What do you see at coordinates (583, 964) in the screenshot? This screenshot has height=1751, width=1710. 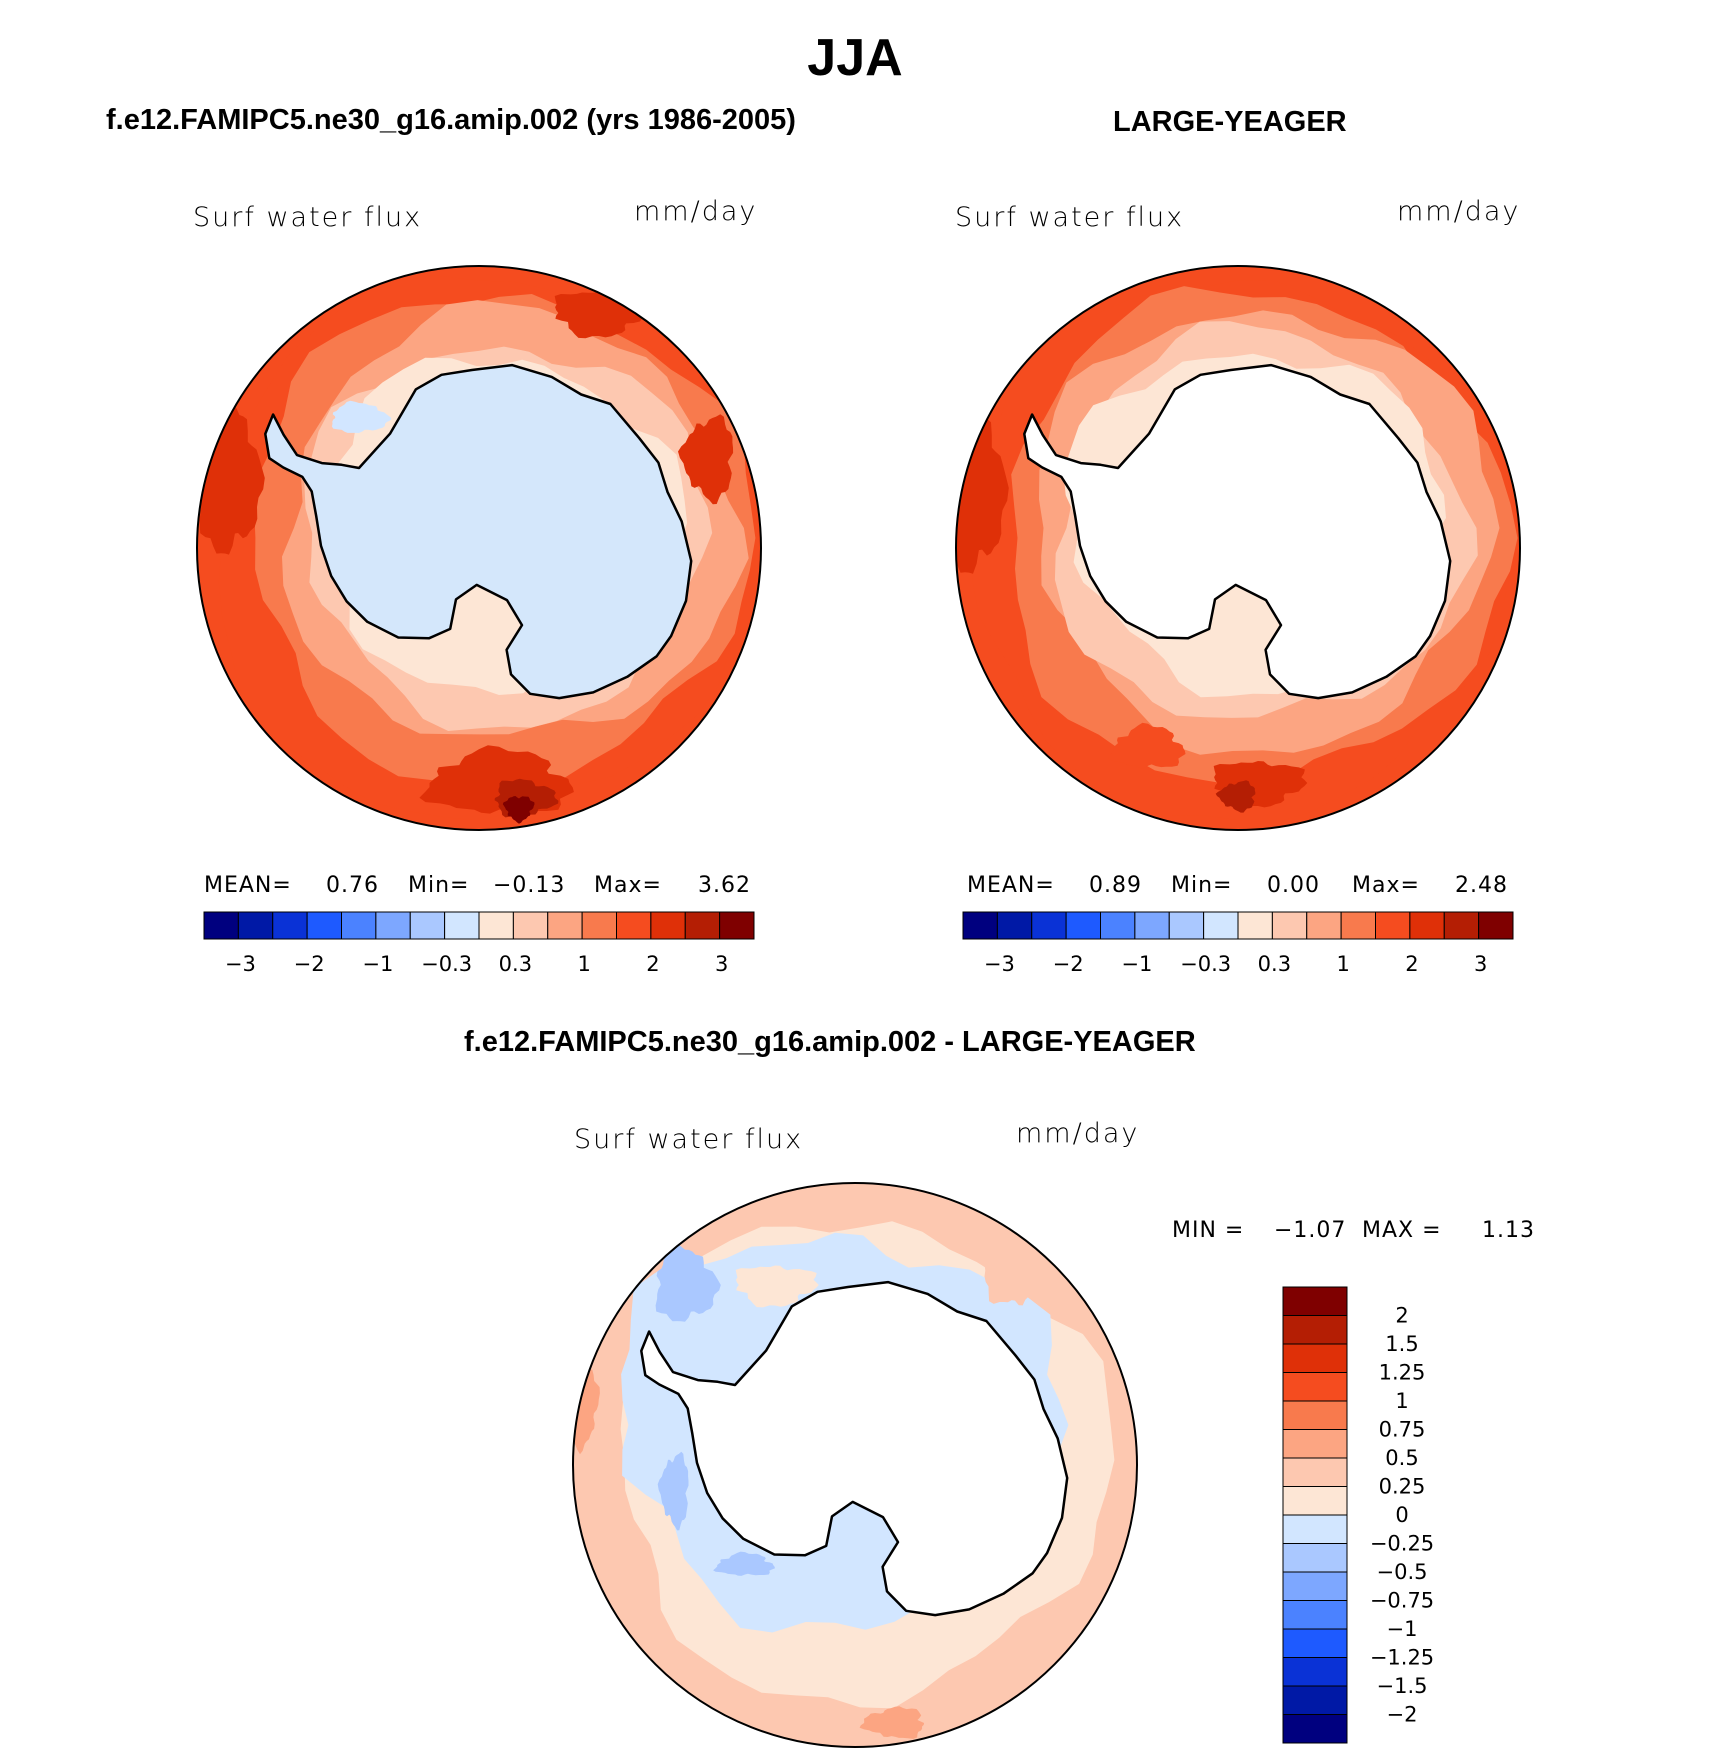 I see `model-colorbar-tick-label: 1` at bounding box center [583, 964].